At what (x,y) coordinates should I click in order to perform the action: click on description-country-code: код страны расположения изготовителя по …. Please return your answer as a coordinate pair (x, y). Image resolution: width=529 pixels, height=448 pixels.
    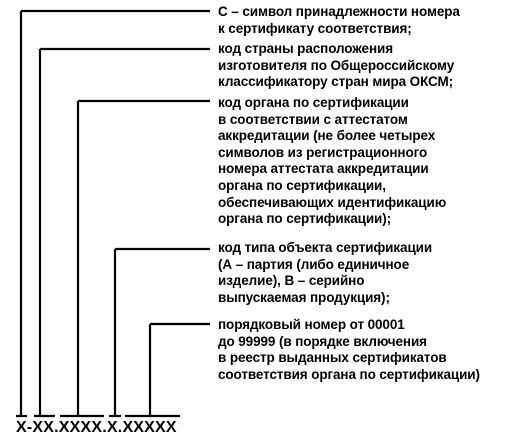
    Looking at the image, I should click on (336, 65).